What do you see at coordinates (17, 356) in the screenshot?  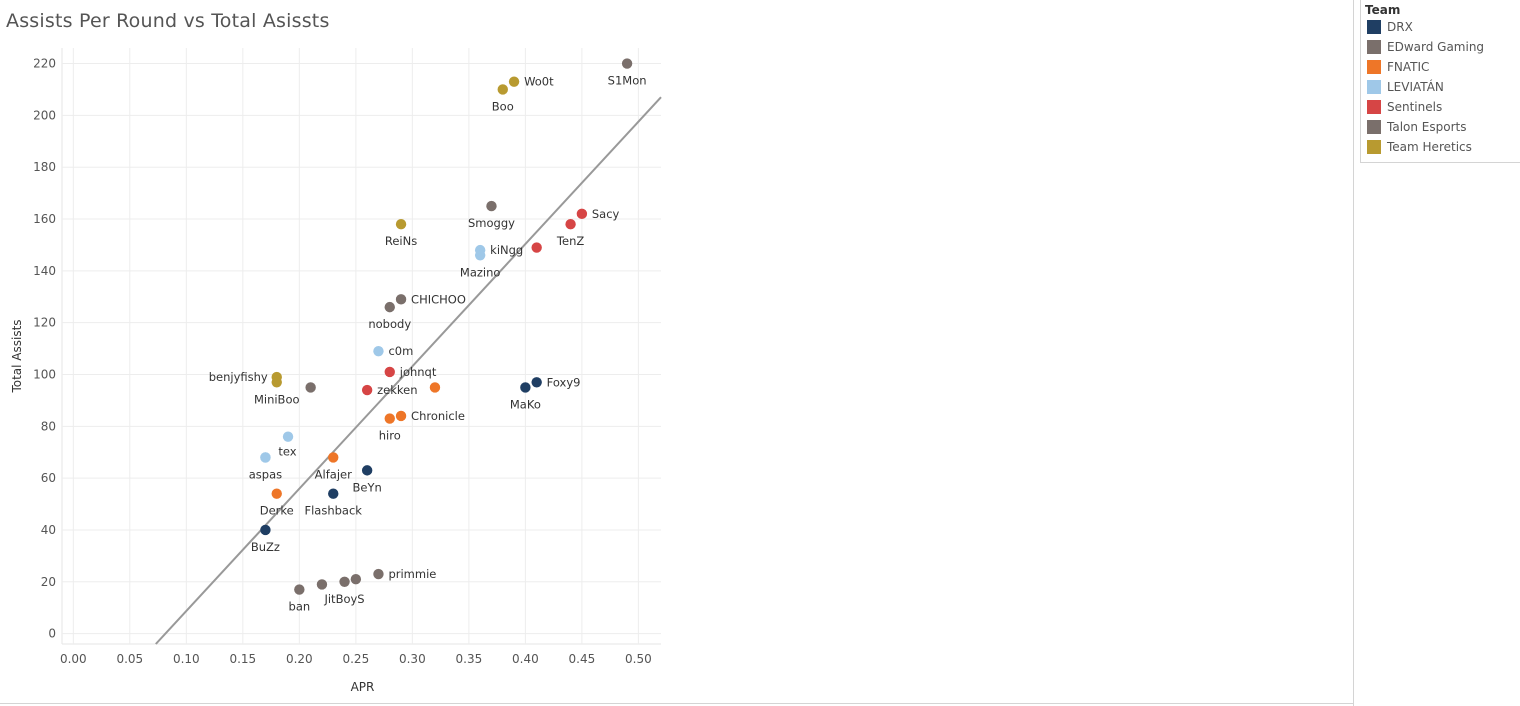 I see `y-axis-label: Total Assists` at bounding box center [17, 356].